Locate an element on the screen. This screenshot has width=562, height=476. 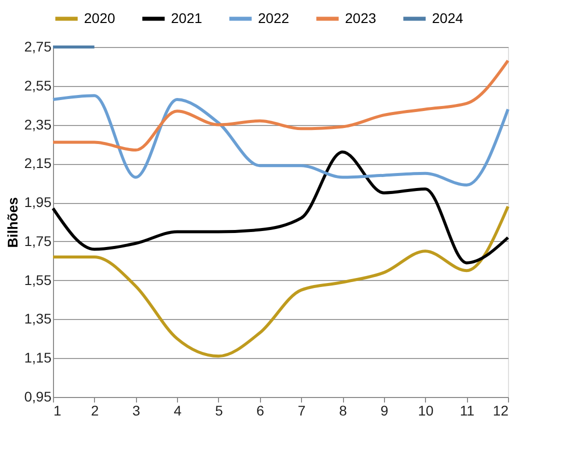
y-tick-label: 1,15 is located at coordinates (38, 358).